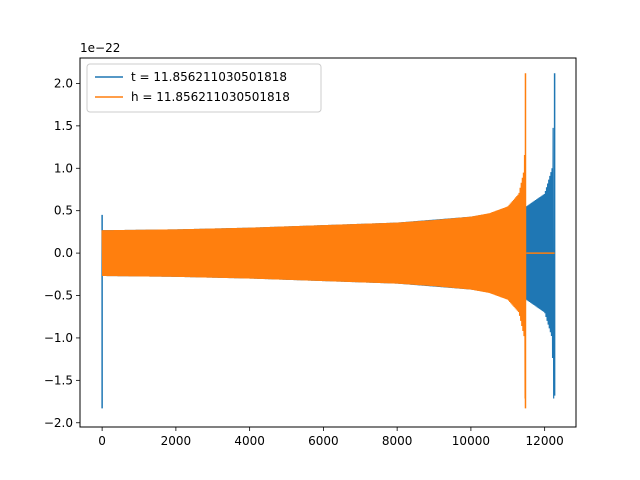 The image size is (640, 480). Describe the element at coordinates (58, 380) in the screenshot. I see `y-tick-label: −1.5` at that location.